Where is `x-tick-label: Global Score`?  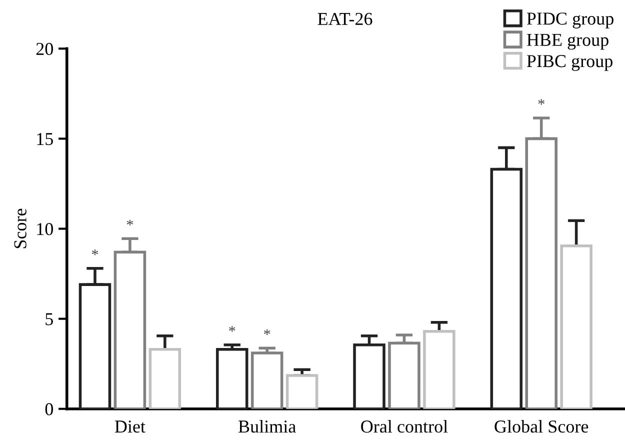
x-tick-label: Global Score is located at coordinates (541, 426).